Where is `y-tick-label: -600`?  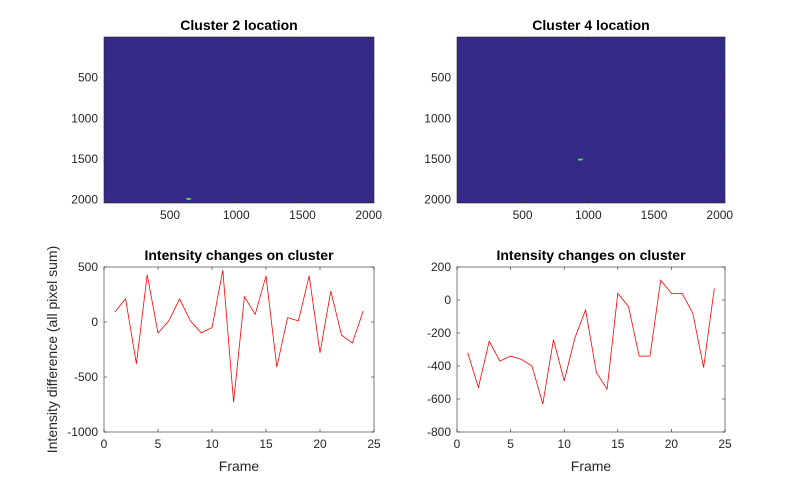
y-tick-label: -600 is located at coordinates (439, 399).